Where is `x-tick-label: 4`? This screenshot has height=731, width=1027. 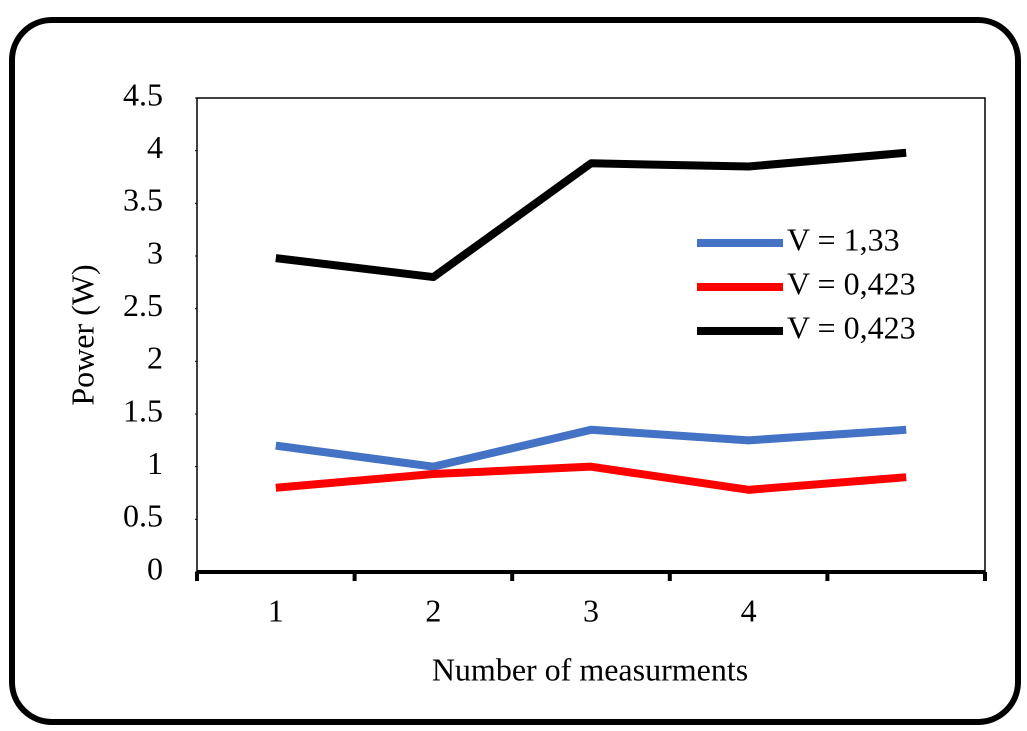 x-tick-label: 4 is located at coordinates (749, 610).